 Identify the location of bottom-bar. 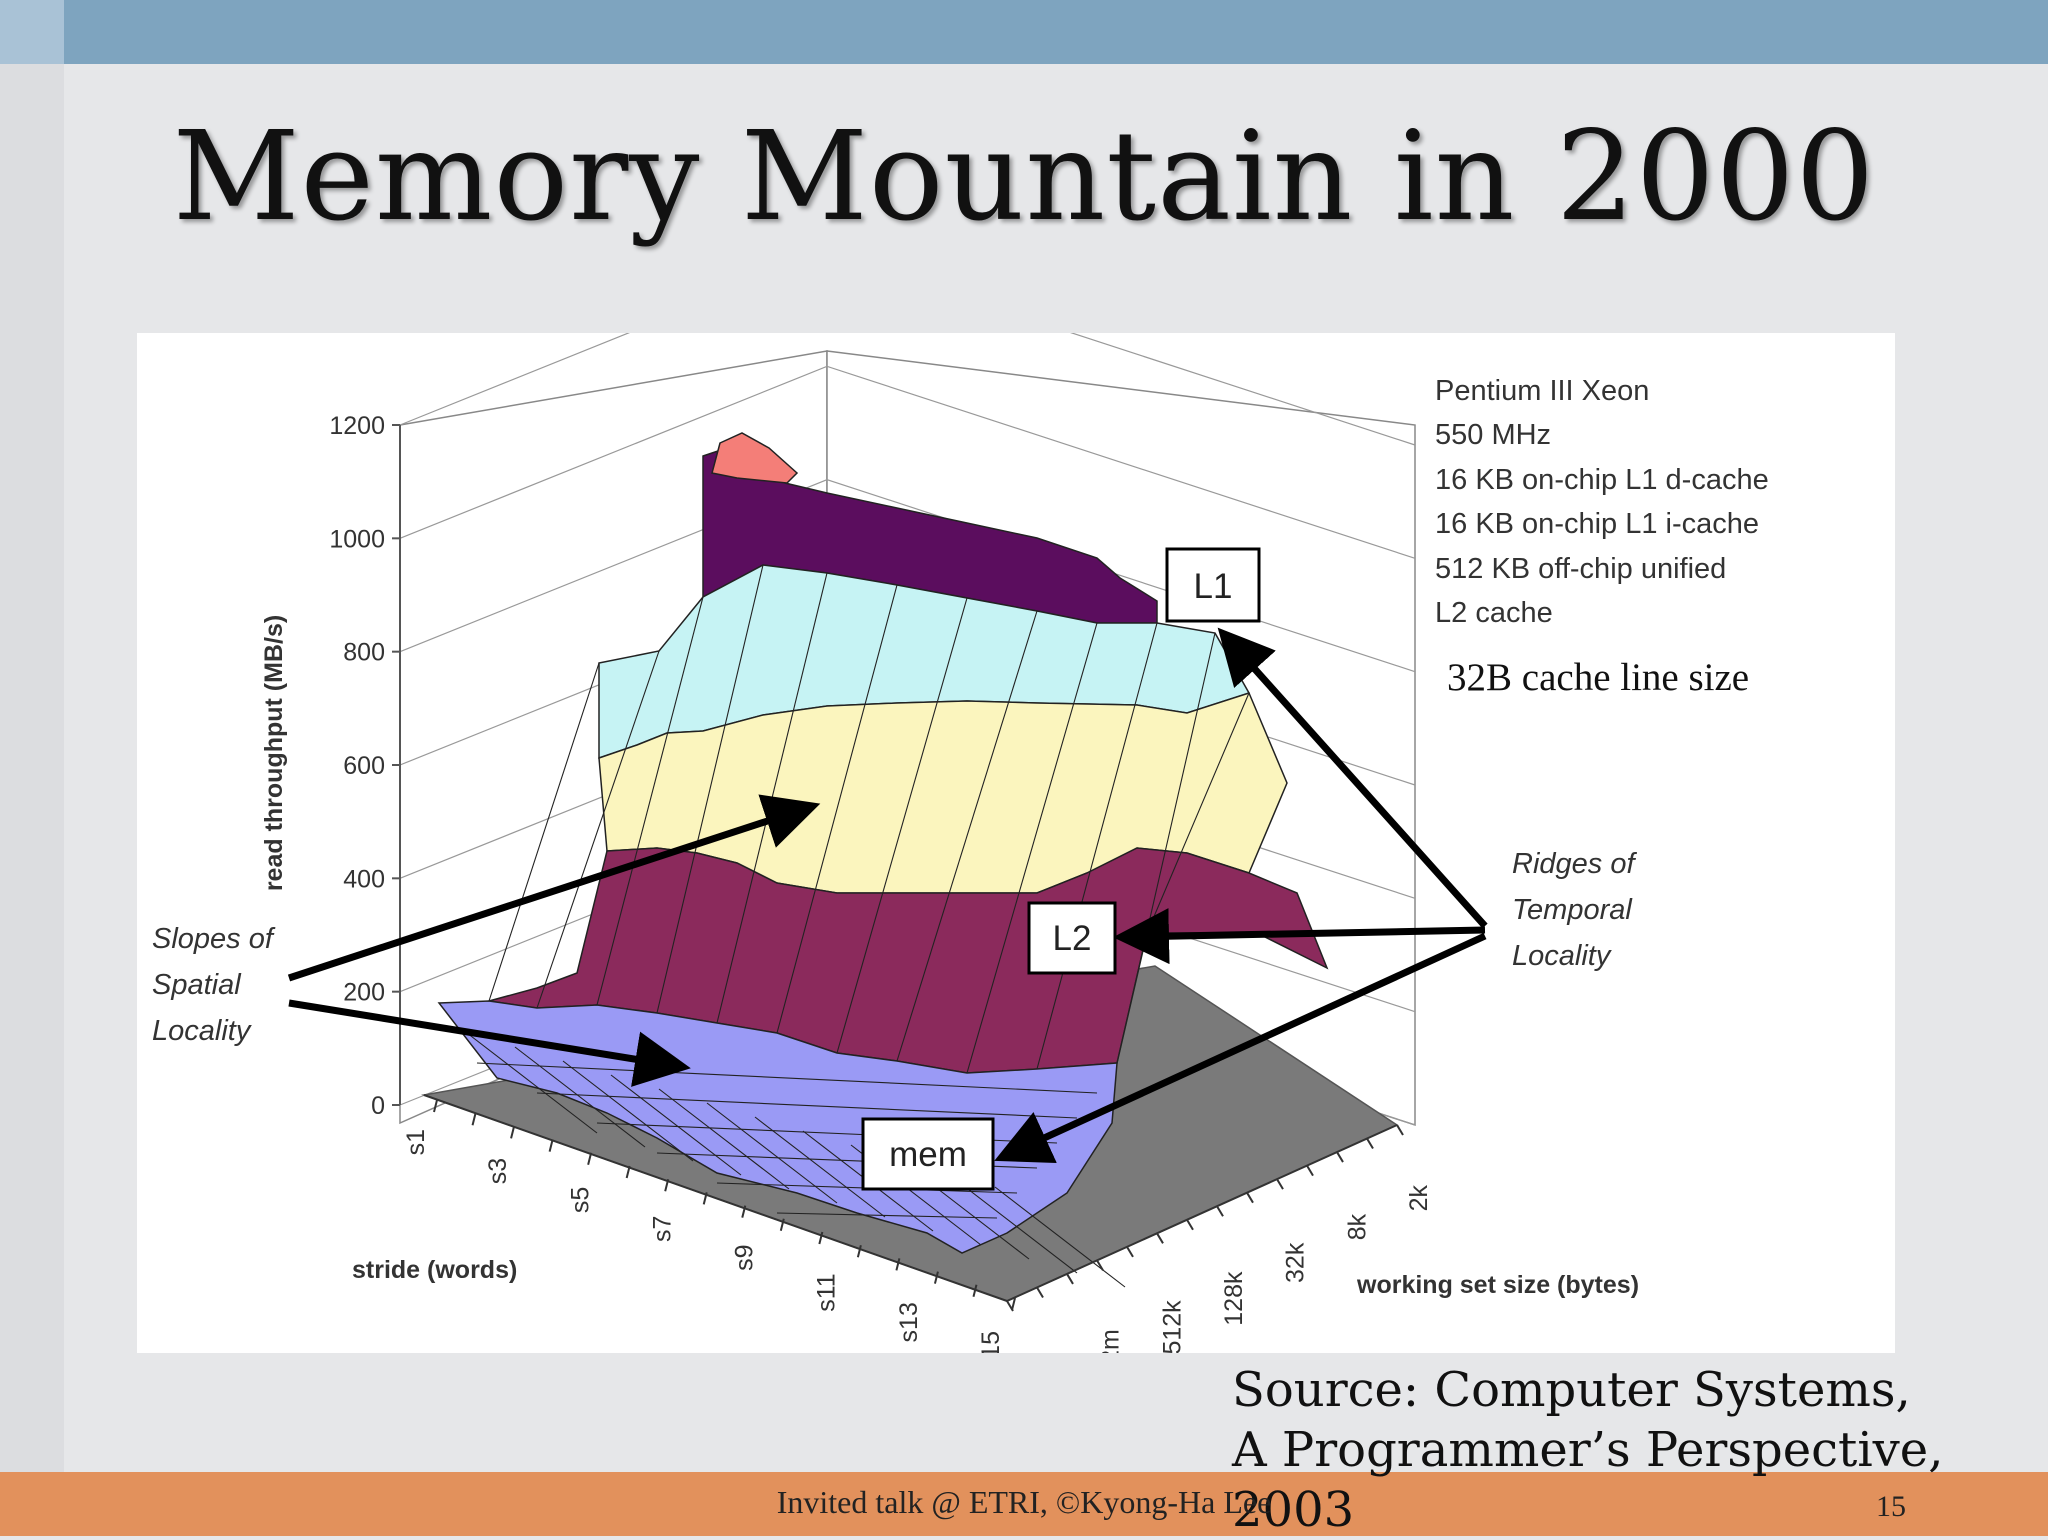
(1024, 1504).